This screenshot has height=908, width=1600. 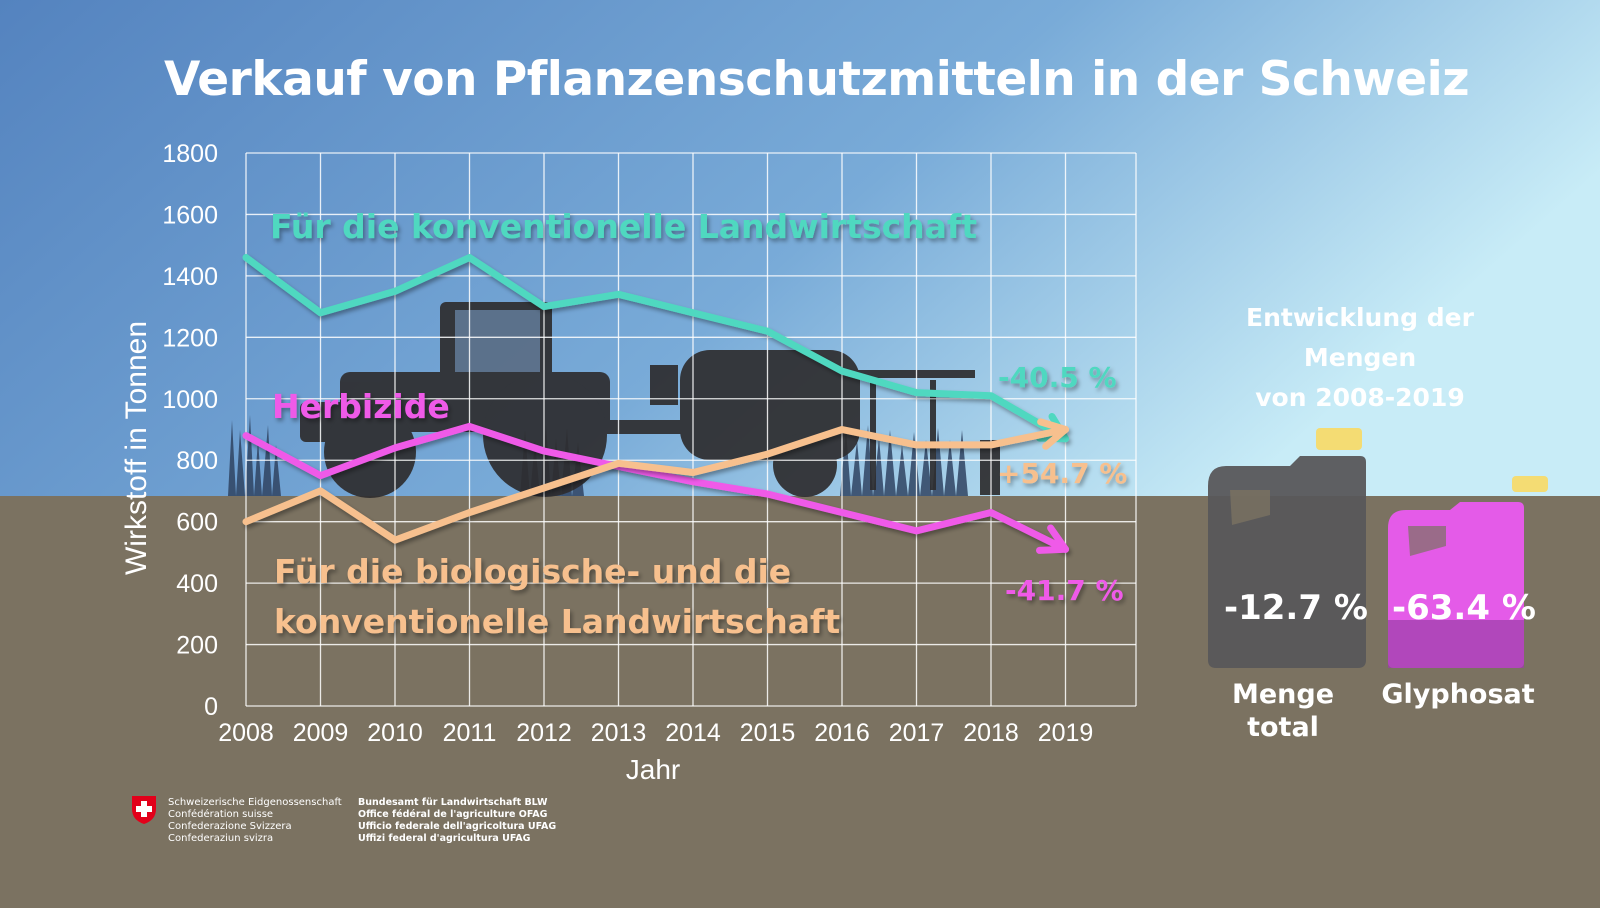 I want to click on x-tick-label: 2008, so click(x=246, y=733).